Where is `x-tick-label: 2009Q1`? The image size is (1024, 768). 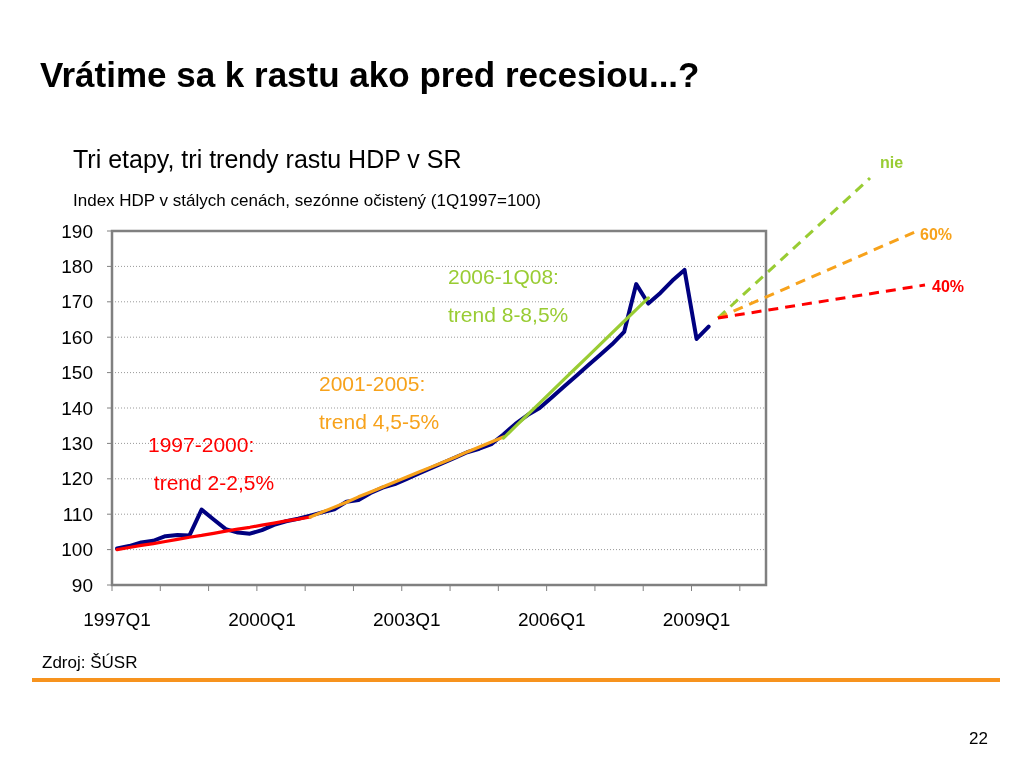
x-tick-label: 2009Q1 is located at coordinates (696, 619).